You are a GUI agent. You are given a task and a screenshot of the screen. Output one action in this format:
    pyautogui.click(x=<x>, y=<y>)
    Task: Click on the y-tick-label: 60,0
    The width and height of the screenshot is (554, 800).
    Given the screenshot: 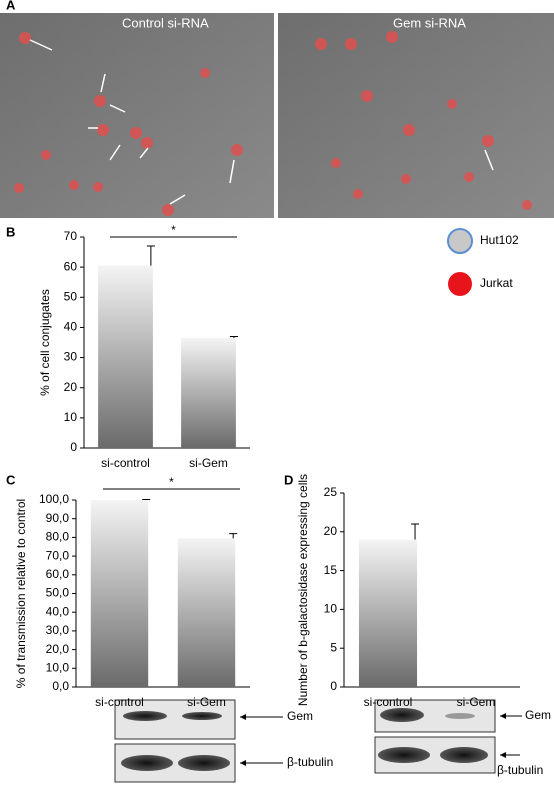 What is the action you would take?
    pyautogui.click(x=58, y=574)
    